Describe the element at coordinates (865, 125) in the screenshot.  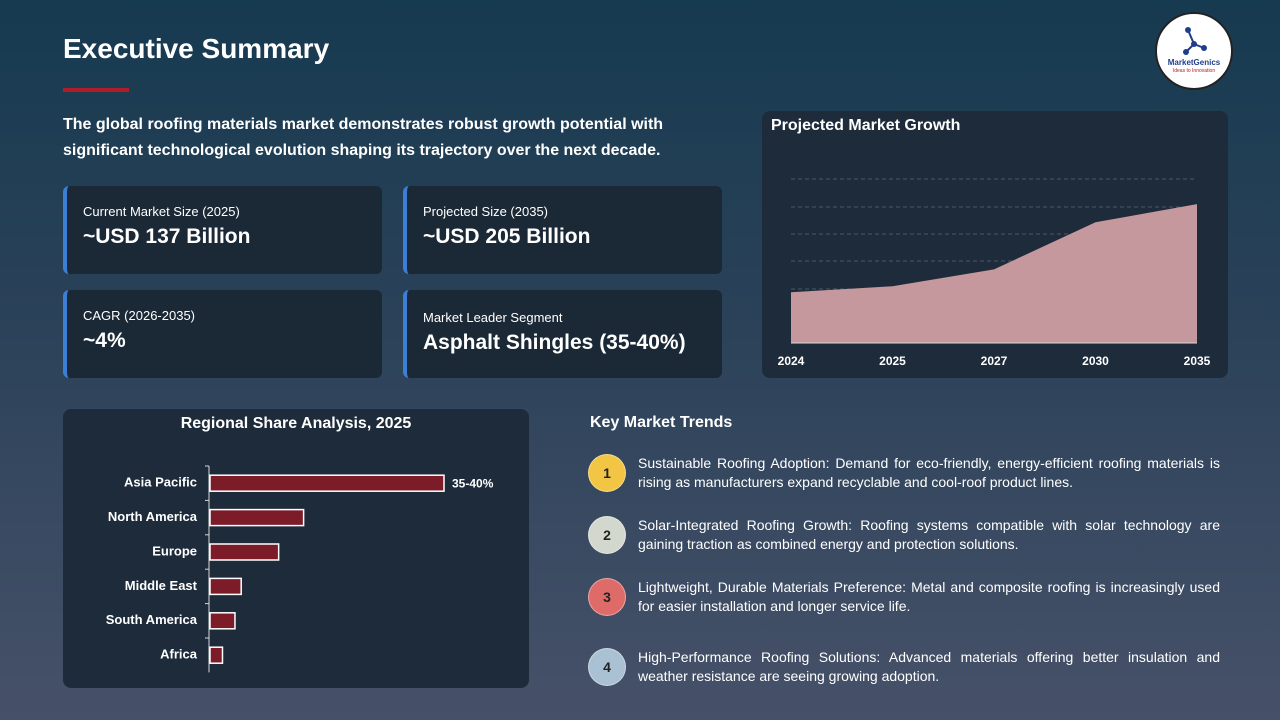
I see `chart-title: Projected Market Growth` at that location.